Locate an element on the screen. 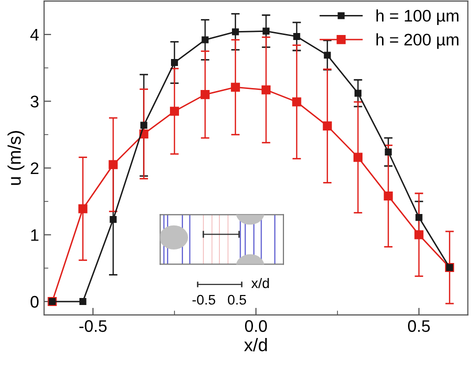  annotation: x/d is located at coordinates (260, 283).